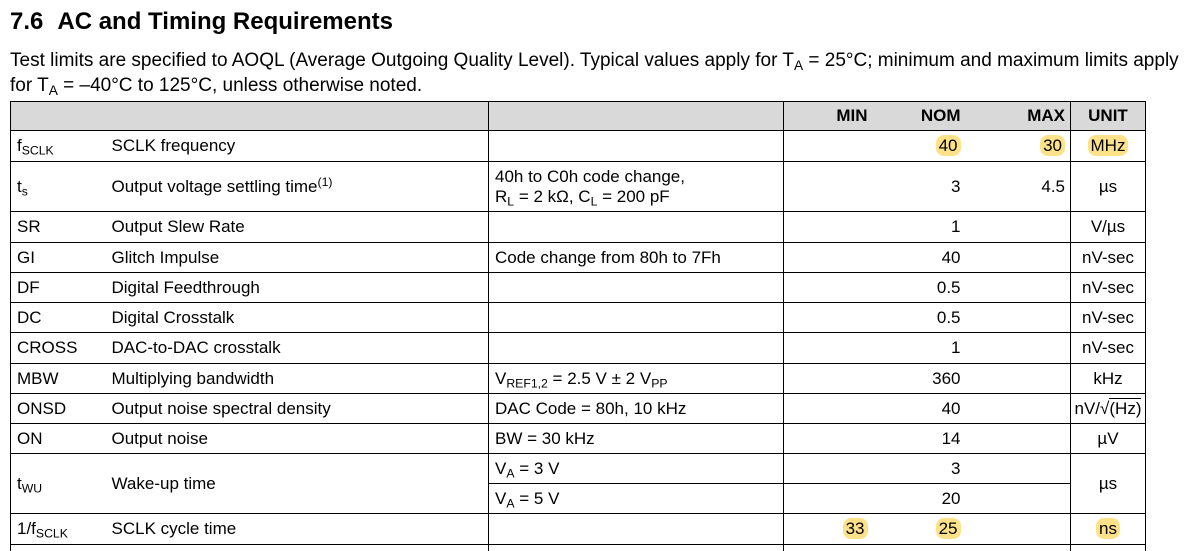 This screenshot has height=551, width=1185. I want to click on table-row: tWU Wake-up time VA = 3 V 3 µs, so click(578, 483).